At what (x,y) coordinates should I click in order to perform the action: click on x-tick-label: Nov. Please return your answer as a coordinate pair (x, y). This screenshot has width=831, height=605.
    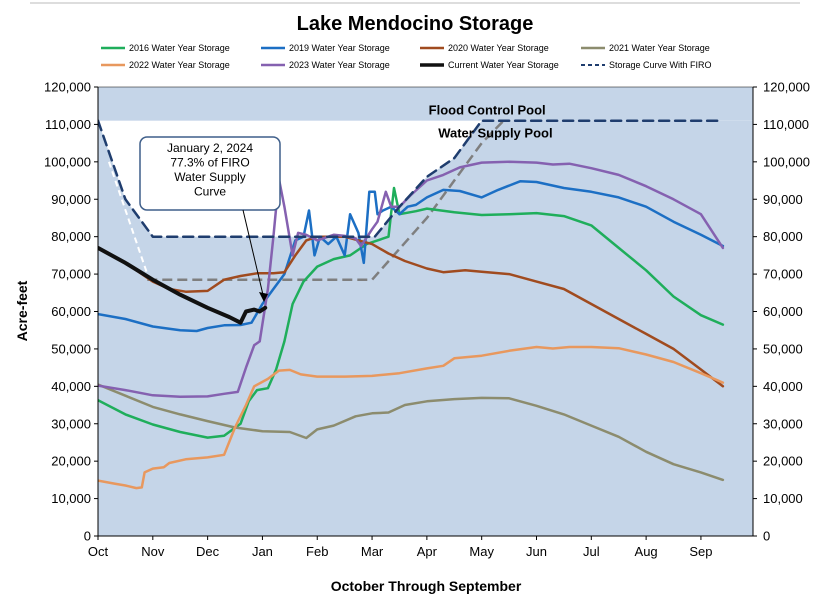
    Looking at the image, I should click on (153, 551).